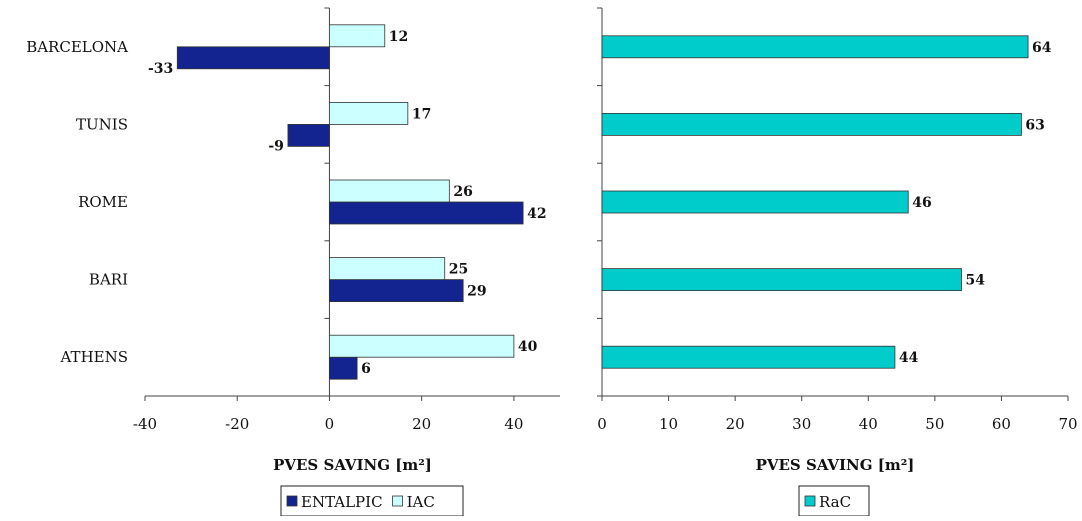 Image resolution: width=1082 pixels, height=521 pixels. Describe the element at coordinates (308, 135) in the screenshot. I see `bar-entalpic-tunis` at that location.